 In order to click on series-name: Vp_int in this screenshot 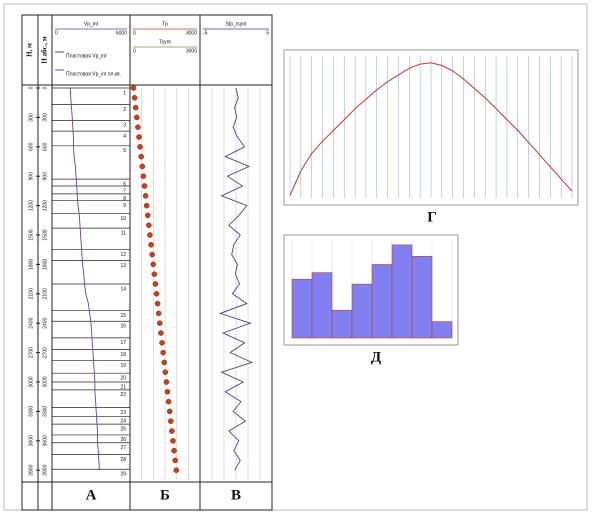, I will do `click(91, 24)`.